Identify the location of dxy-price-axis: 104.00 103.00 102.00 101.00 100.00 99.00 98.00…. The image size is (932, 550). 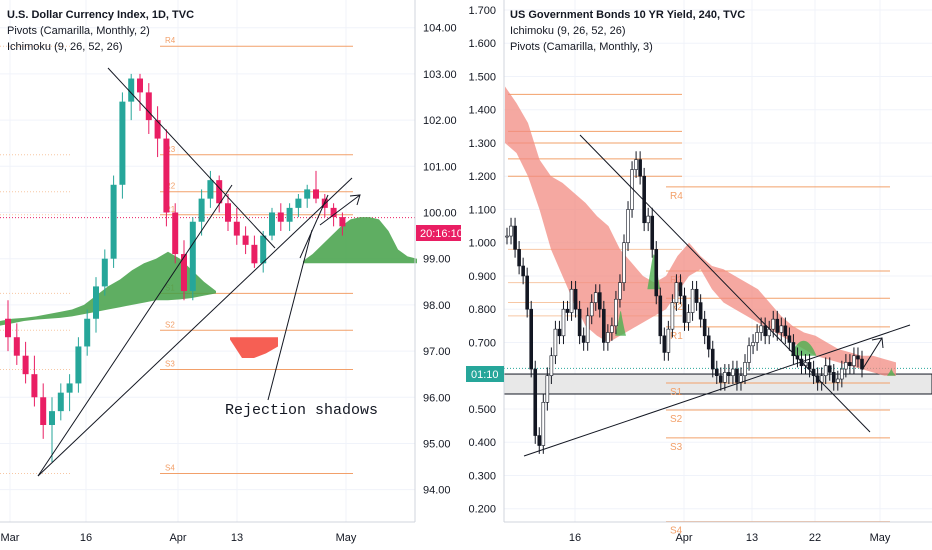
(440, 260).